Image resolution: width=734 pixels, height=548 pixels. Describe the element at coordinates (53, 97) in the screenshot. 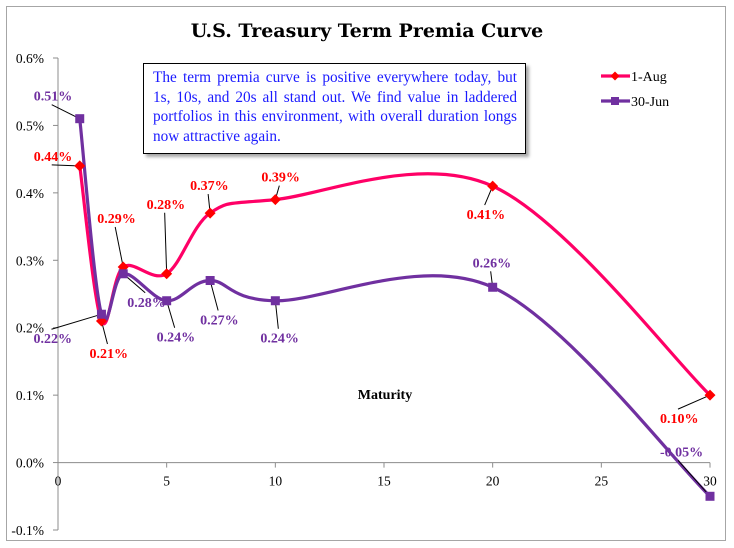

I see `data-label: 0.51%` at that location.